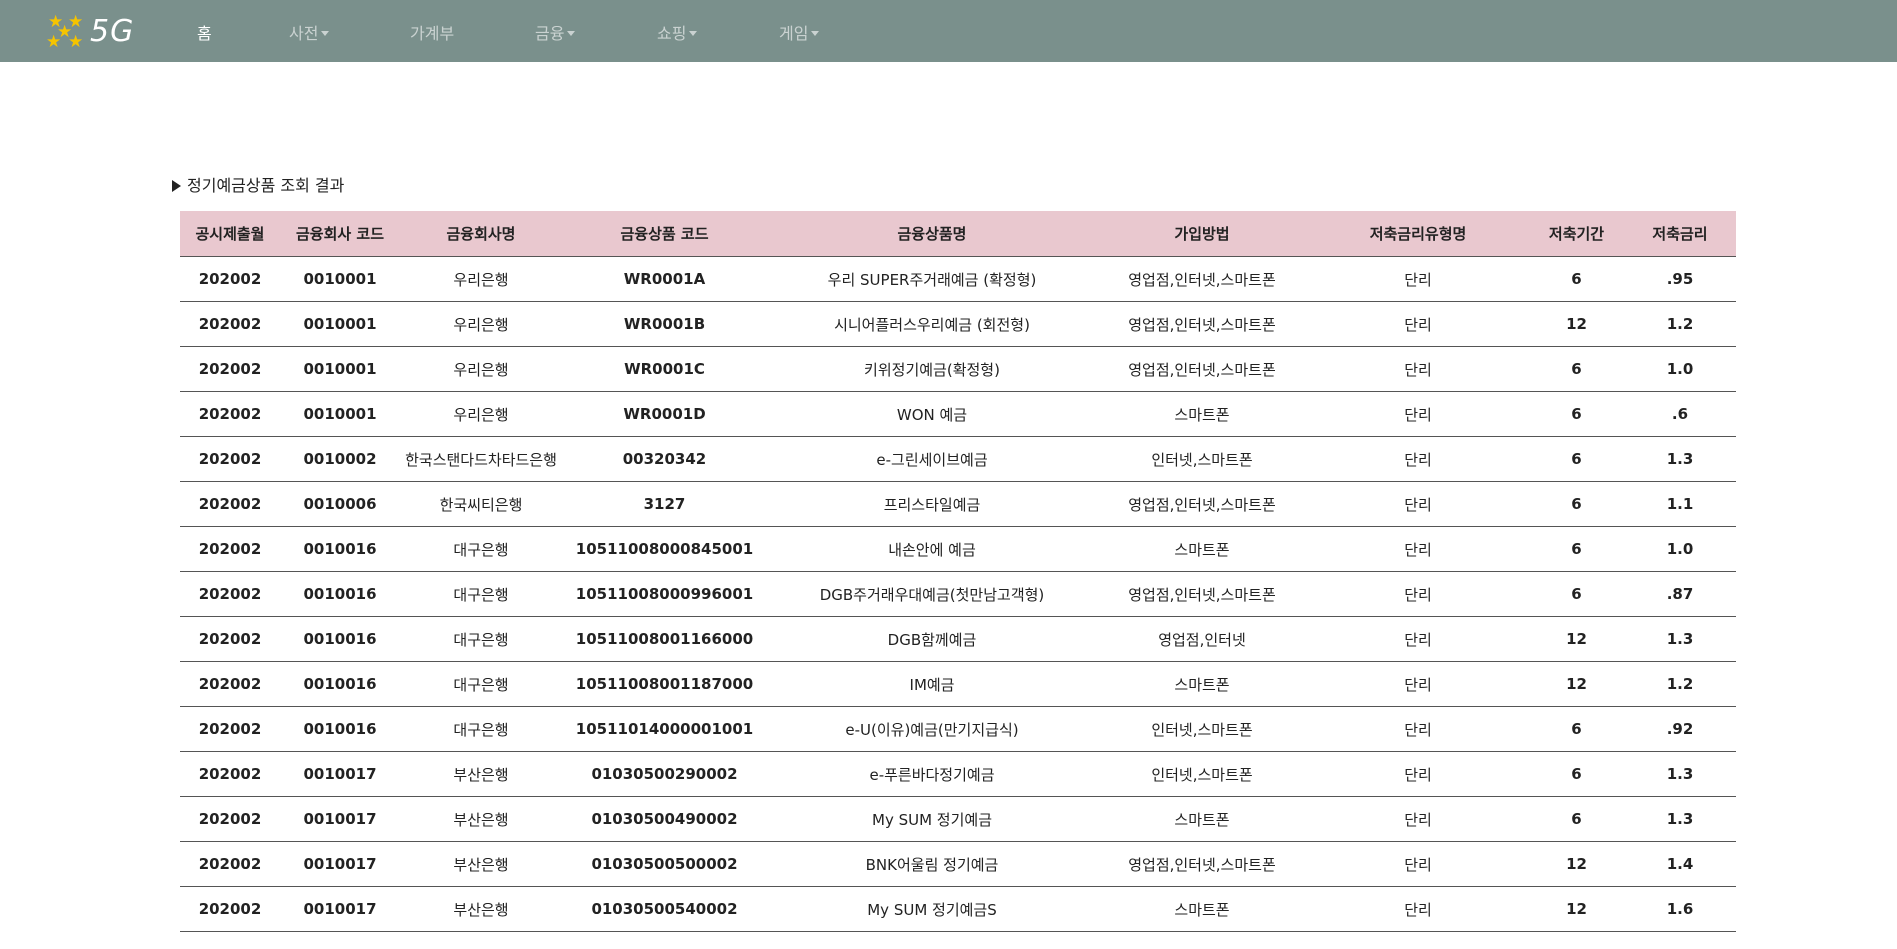 The width and height of the screenshot is (1897, 949). What do you see at coordinates (204, 32) in the screenshot?
I see `nav-home: 홈` at bounding box center [204, 32].